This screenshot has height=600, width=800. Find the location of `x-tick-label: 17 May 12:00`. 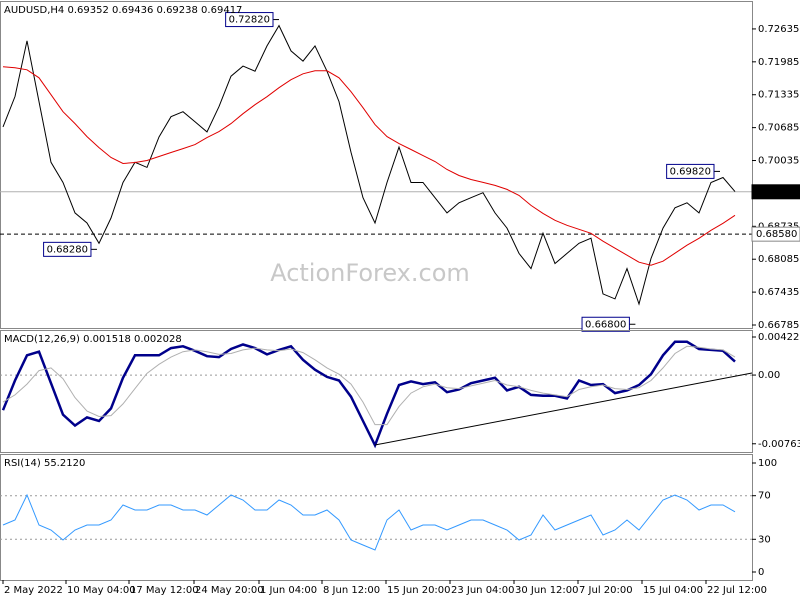

x-tick-label: 17 May 12:00 is located at coordinates (164, 590).